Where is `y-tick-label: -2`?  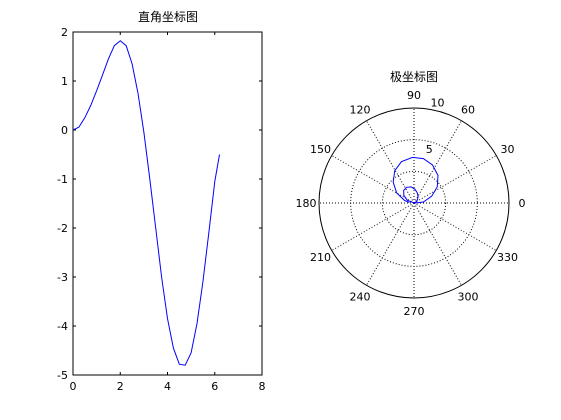
y-tick-label: -2 is located at coordinates (62, 228).